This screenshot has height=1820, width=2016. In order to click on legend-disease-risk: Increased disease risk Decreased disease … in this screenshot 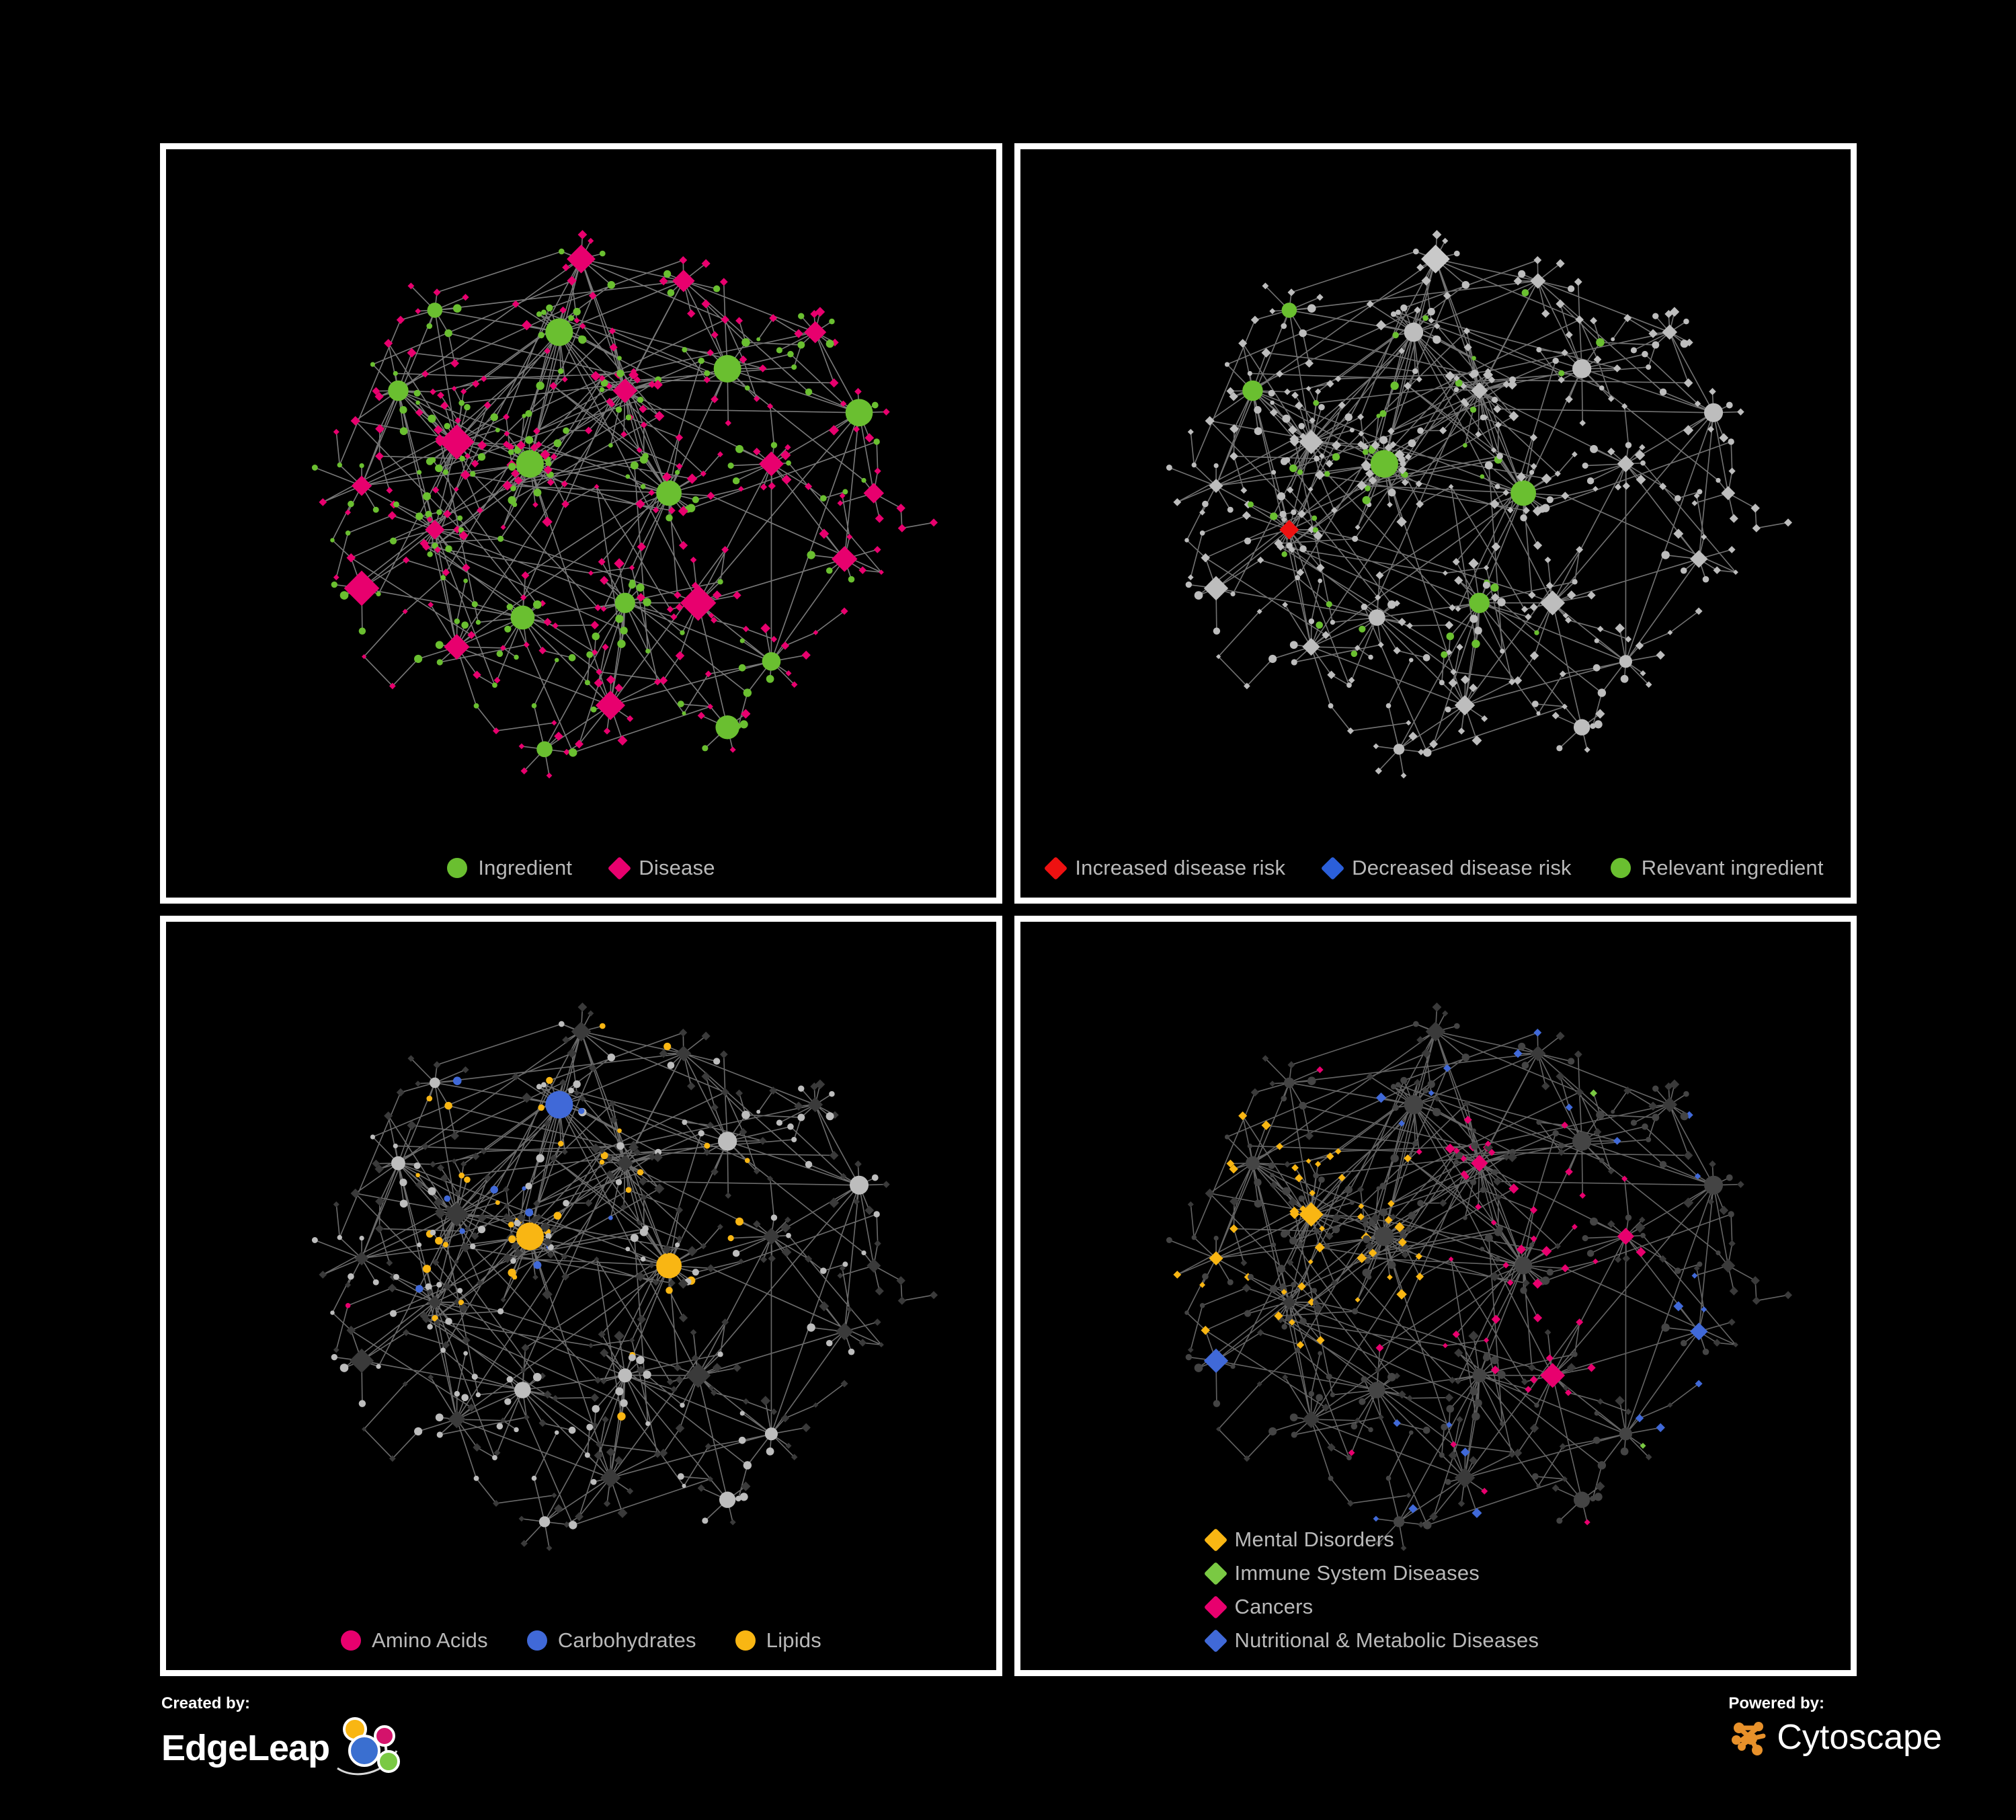, I will do `click(1435, 868)`.